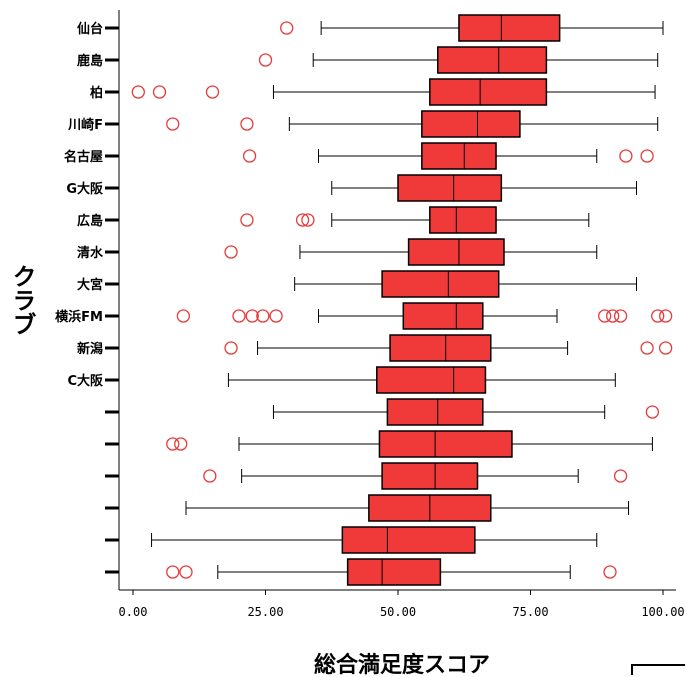 This screenshot has width=687, height=677. What do you see at coordinates (96, 93) in the screenshot?
I see `category-label: 柏` at bounding box center [96, 93].